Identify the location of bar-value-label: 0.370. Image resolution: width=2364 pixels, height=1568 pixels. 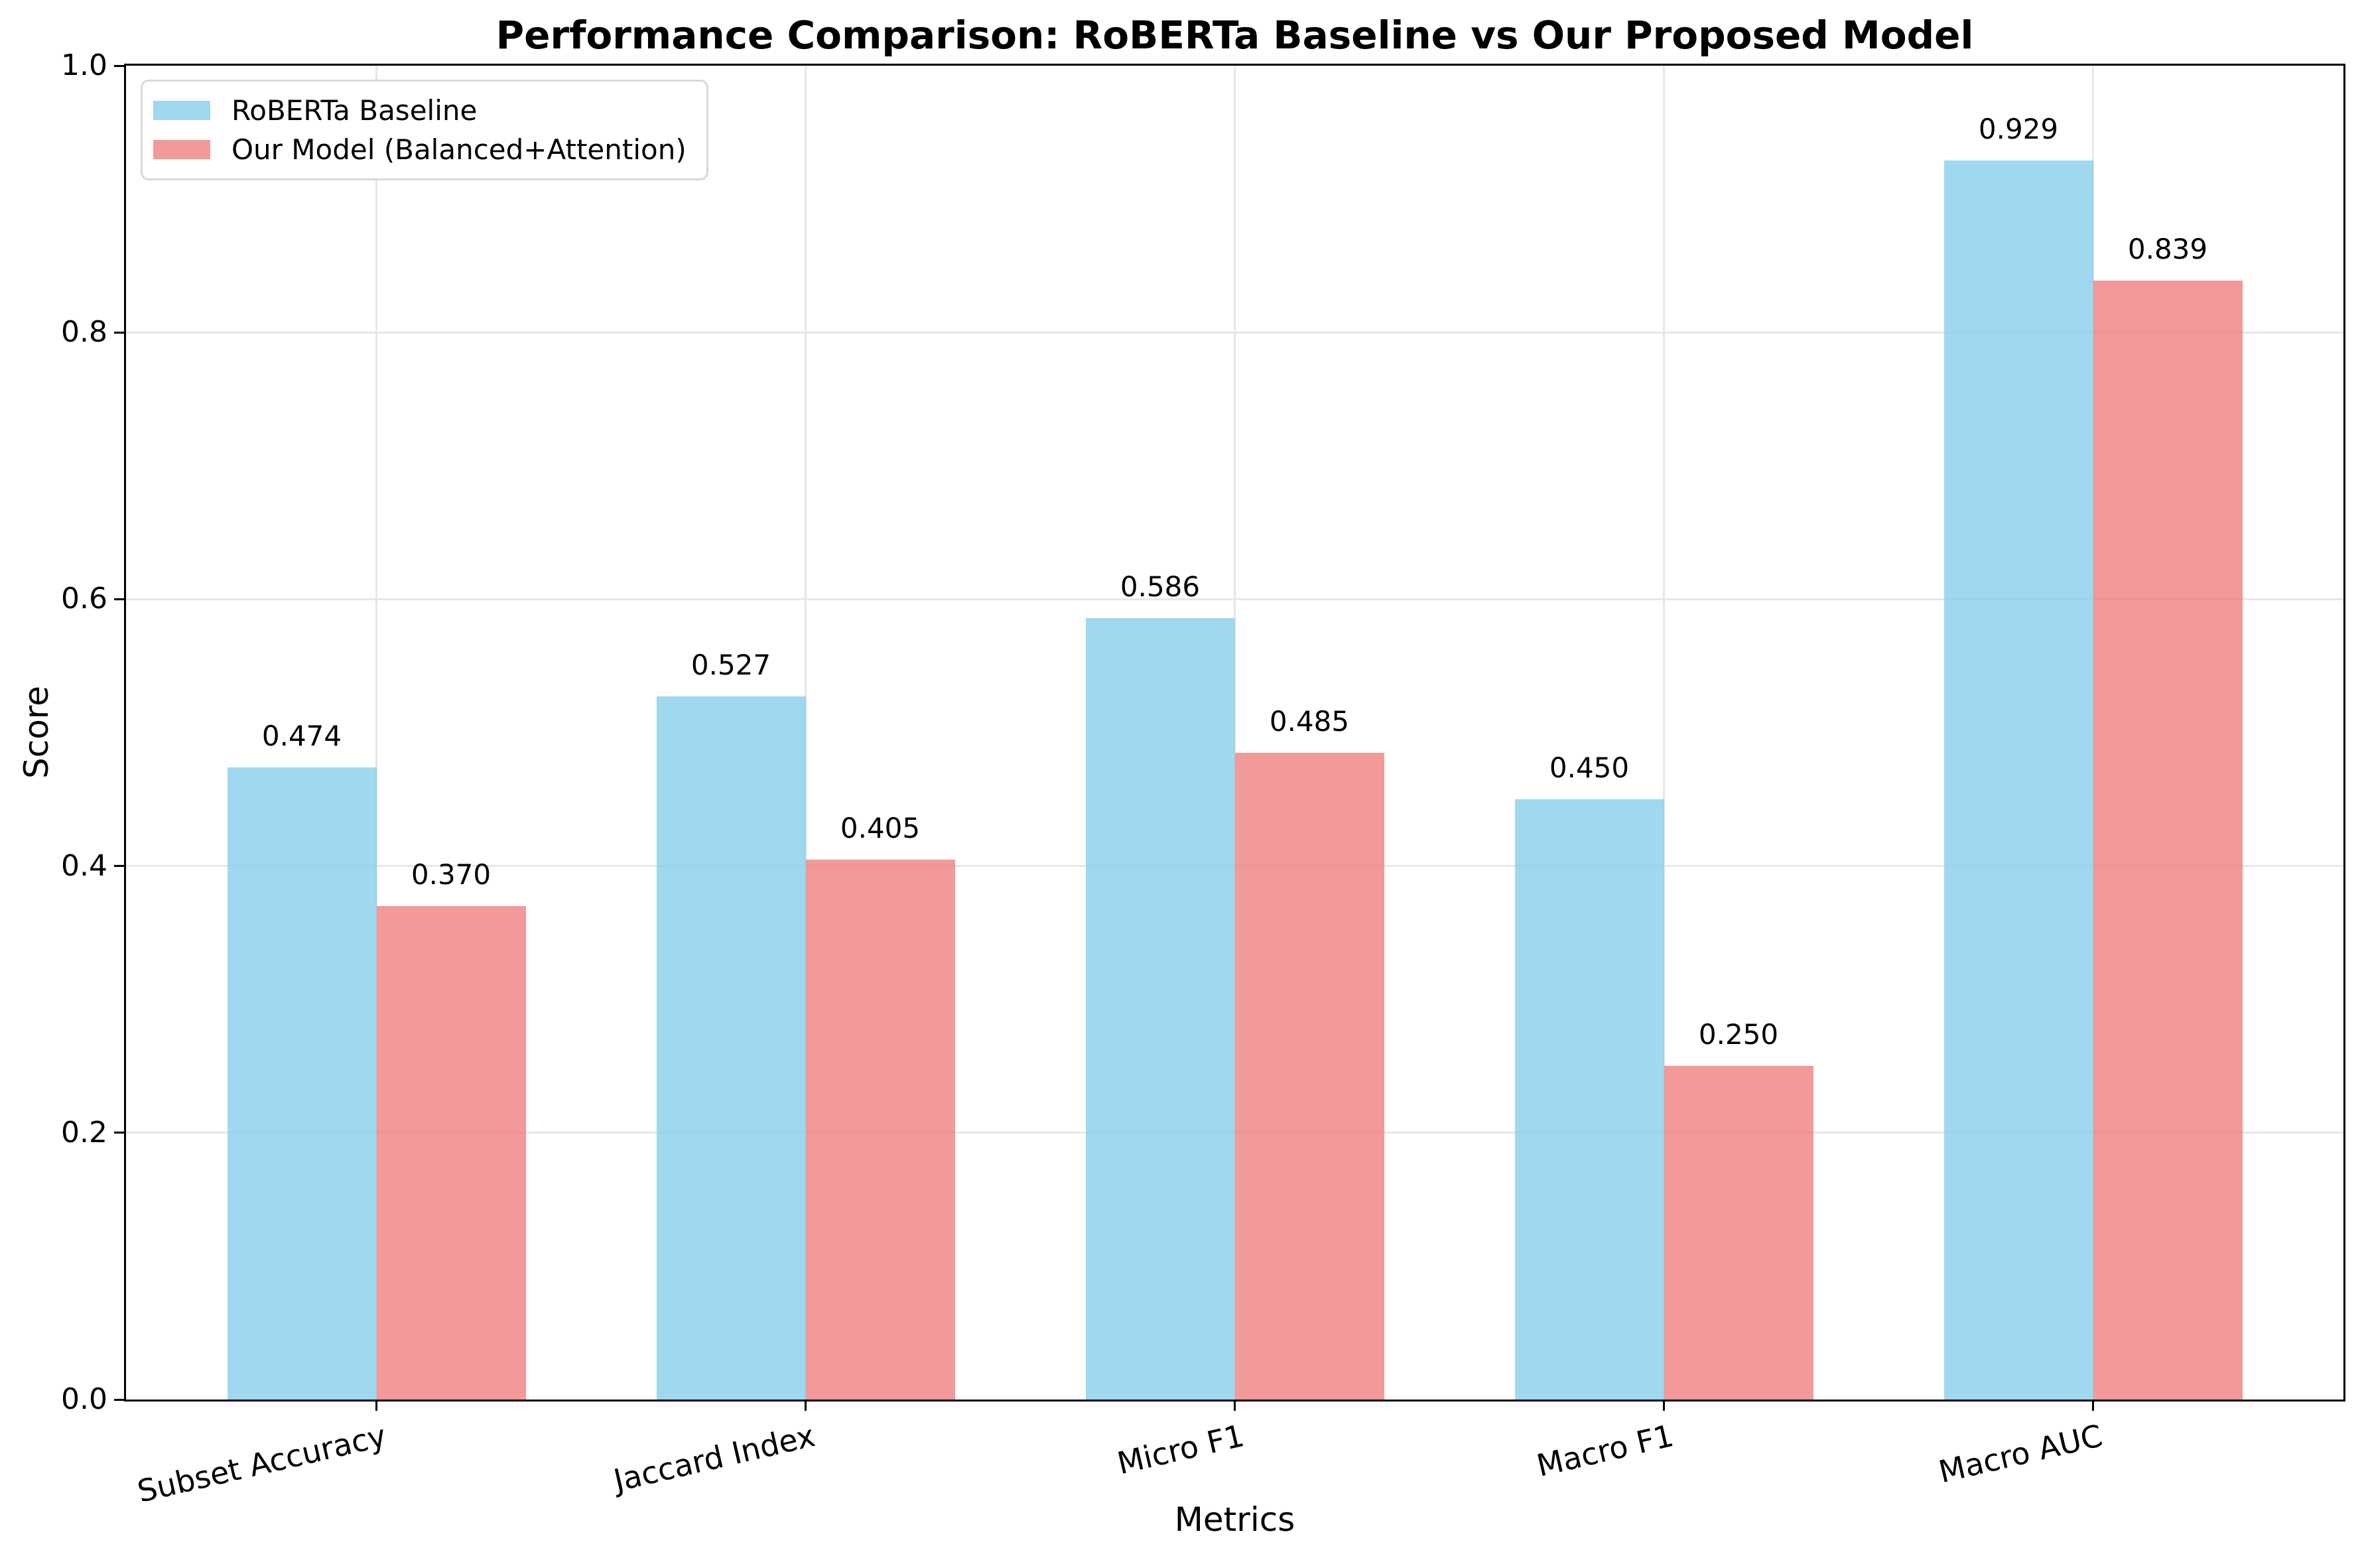
(451, 875).